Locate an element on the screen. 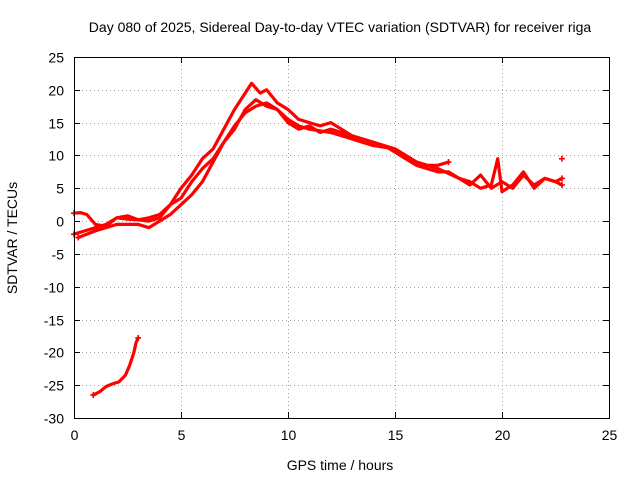  series-trace-c-end-point is located at coordinates (561, 178).